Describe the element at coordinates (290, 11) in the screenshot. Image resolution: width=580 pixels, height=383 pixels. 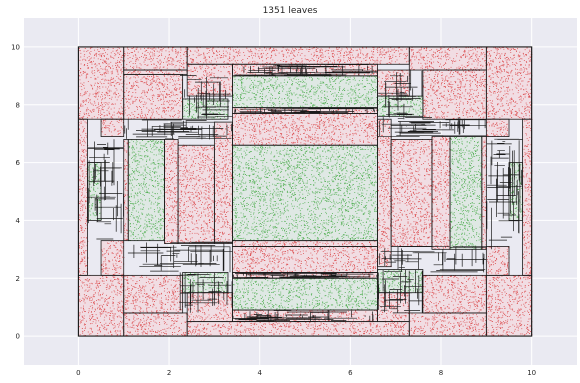
I see `chart-title: 1351 leaves` at that location.